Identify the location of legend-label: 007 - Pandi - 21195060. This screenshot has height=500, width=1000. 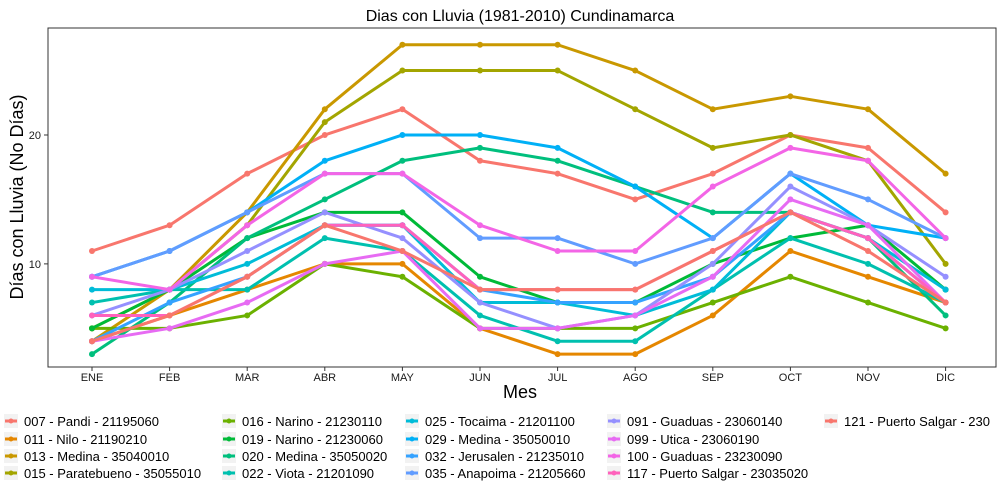
(91, 421).